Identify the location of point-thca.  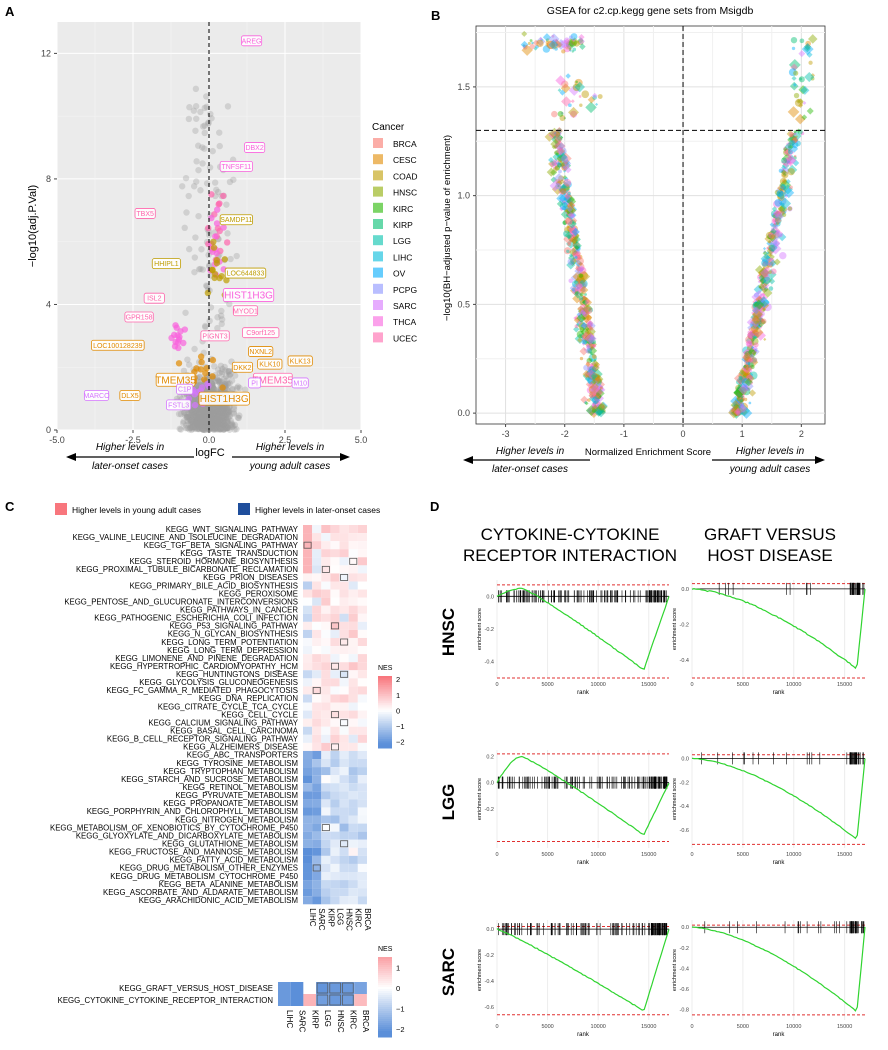
(185, 329).